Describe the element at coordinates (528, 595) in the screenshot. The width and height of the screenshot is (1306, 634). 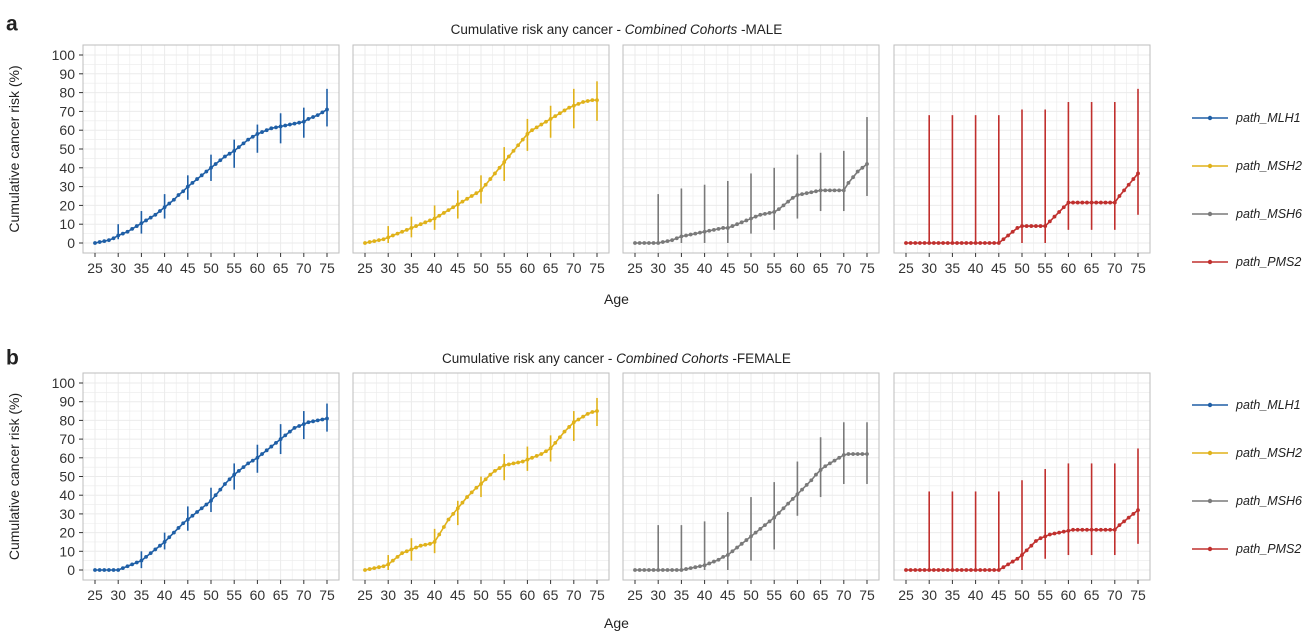
I see `x-tick-label: 60` at that location.